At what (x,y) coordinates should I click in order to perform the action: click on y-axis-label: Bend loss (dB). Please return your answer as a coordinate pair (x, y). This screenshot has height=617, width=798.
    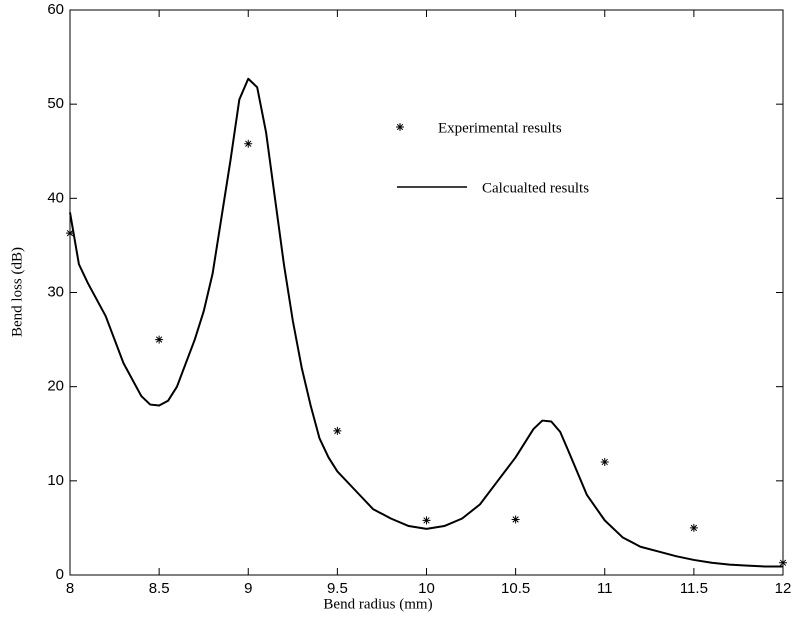
    Looking at the image, I should click on (17, 292).